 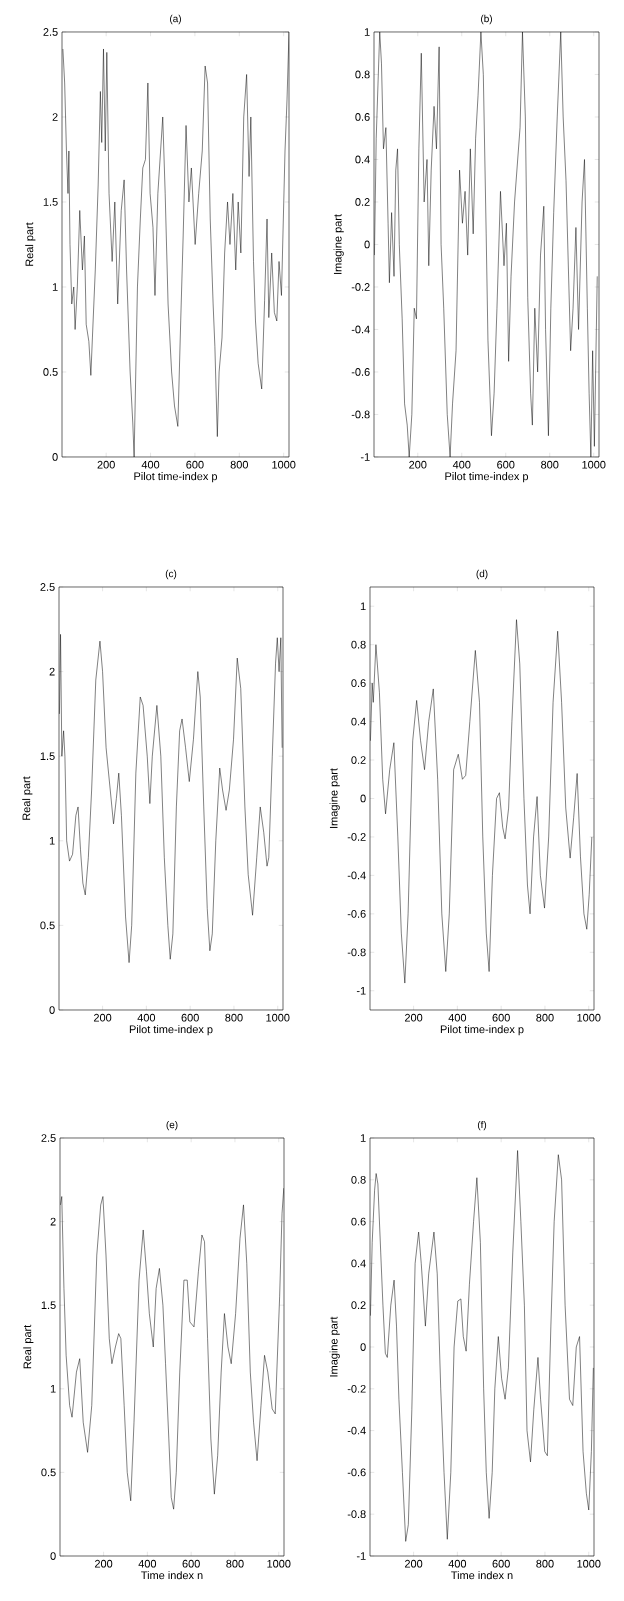 What do you see at coordinates (486, 19) in the screenshot?
I see `chart-title: (b)` at bounding box center [486, 19].